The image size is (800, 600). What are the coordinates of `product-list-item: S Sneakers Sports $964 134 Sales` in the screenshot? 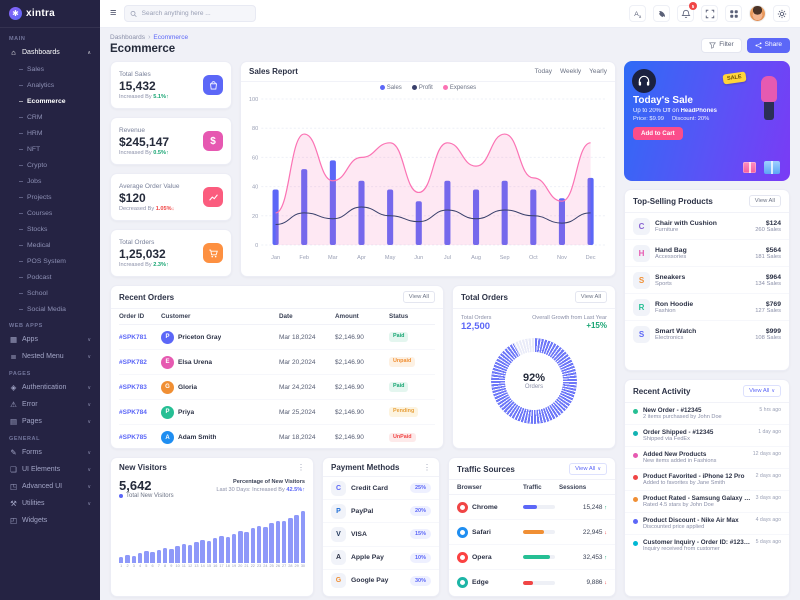 It's located at (707, 280).